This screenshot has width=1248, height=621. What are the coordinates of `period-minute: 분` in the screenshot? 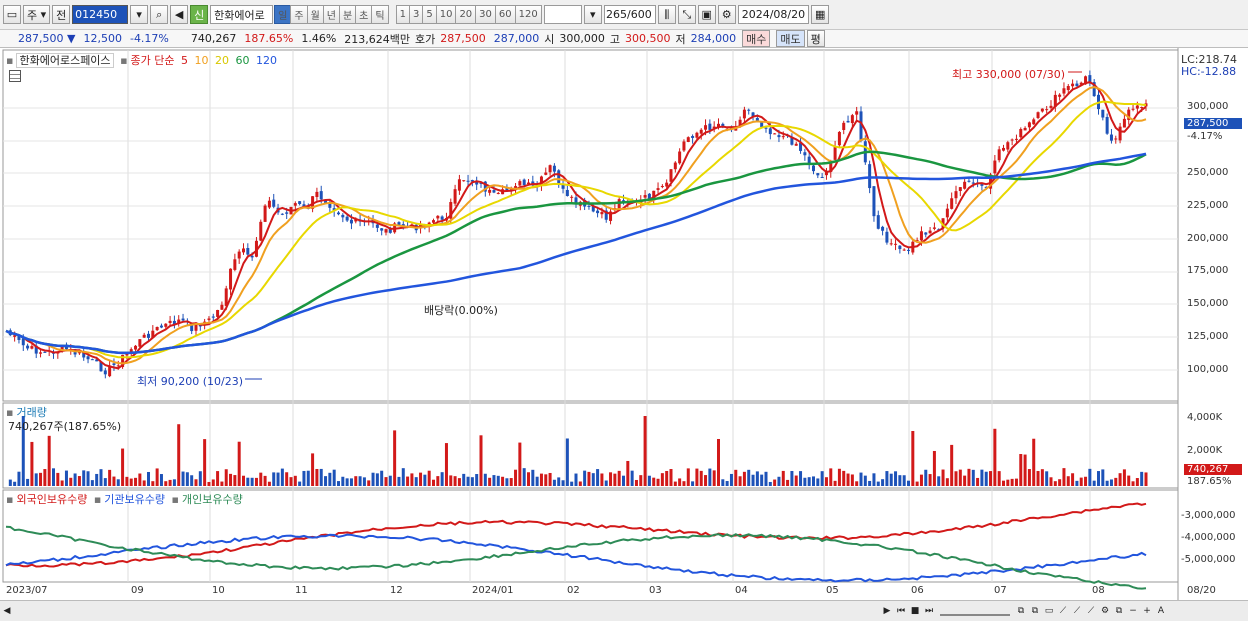 It's located at (347, 14).